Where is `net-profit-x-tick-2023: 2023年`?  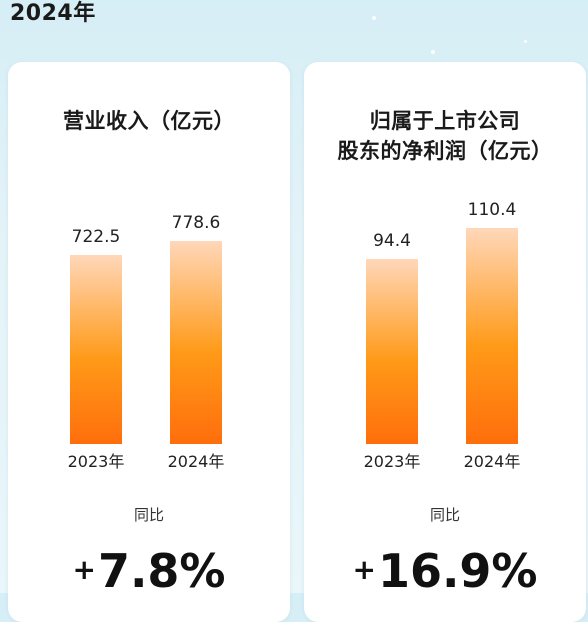 net-profit-x-tick-2023: 2023年 is located at coordinates (392, 461).